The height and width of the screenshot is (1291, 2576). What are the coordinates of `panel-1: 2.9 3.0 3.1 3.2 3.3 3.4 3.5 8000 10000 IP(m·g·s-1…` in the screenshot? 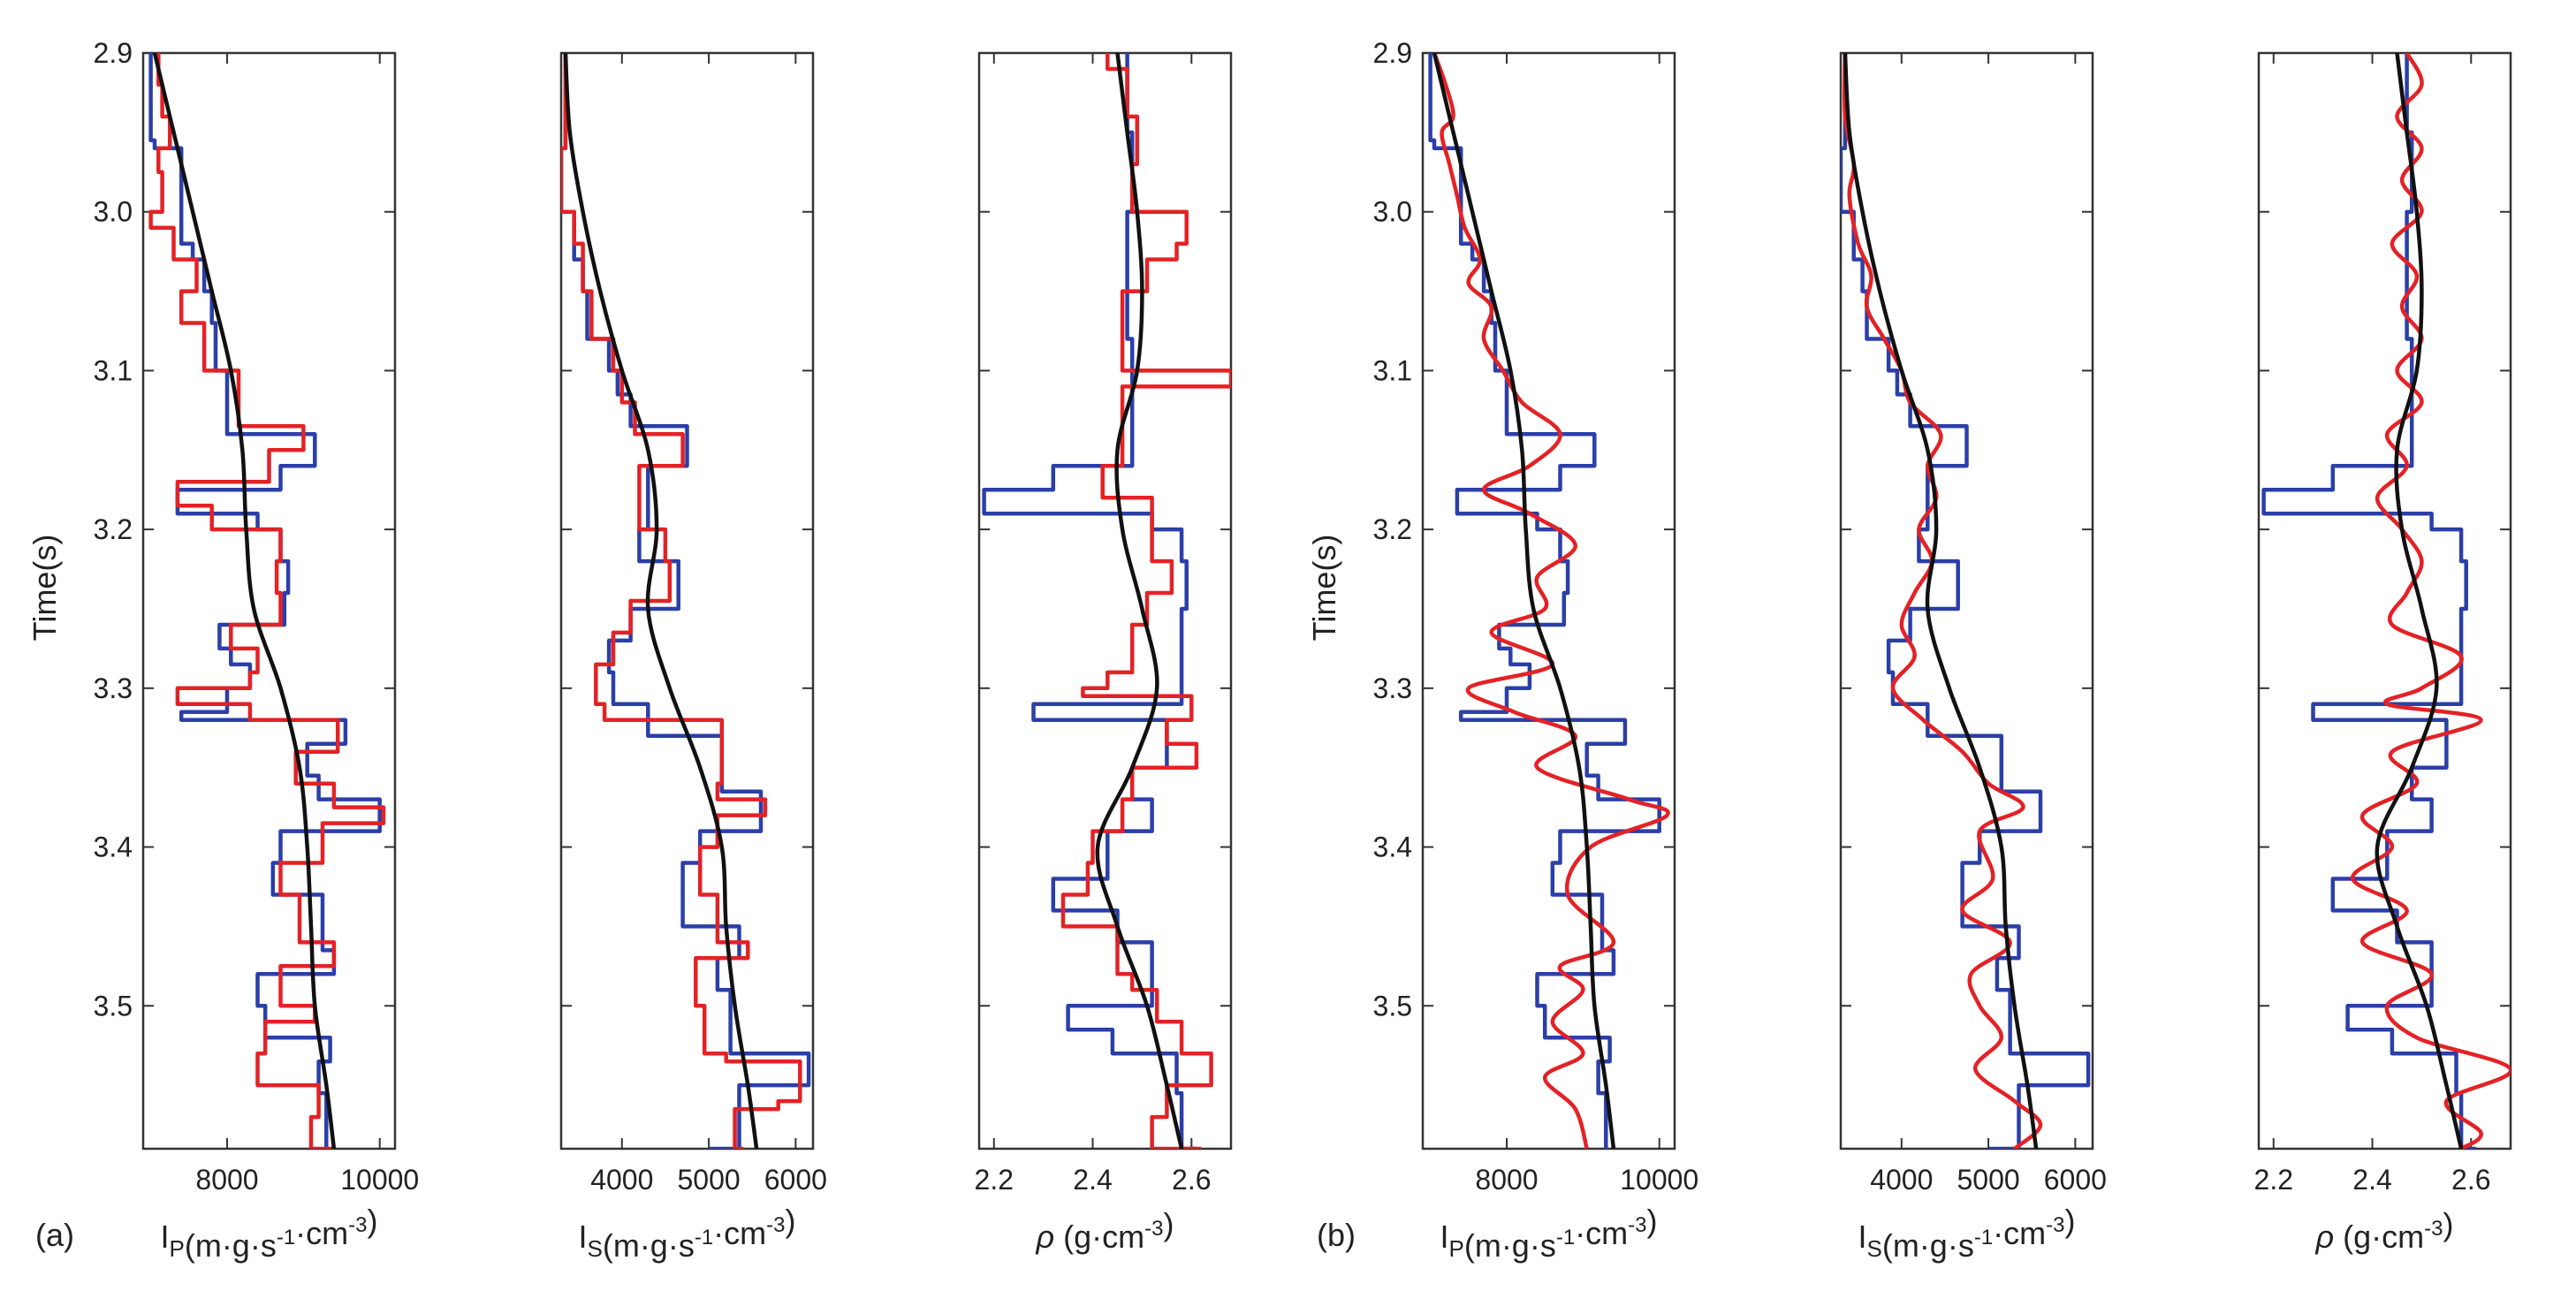 It's located at (257, 650).